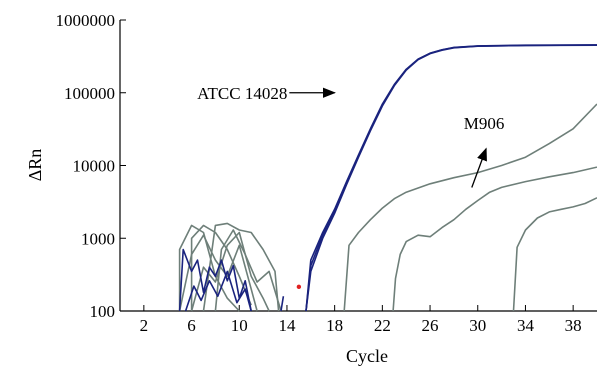 The height and width of the screenshot is (370, 597). What do you see at coordinates (573, 325) in the screenshot?
I see `x-tick-label: 38` at bounding box center [573, 325].